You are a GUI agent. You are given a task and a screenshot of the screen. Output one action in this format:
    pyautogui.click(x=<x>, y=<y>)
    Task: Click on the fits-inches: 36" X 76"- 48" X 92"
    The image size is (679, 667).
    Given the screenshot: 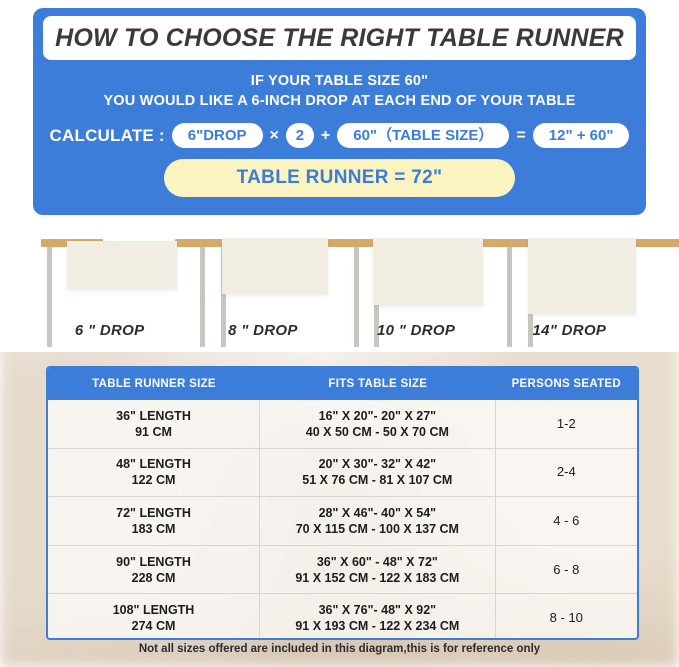 What is the action you would take?
    pyautogui.click(x=377, y=610)
    